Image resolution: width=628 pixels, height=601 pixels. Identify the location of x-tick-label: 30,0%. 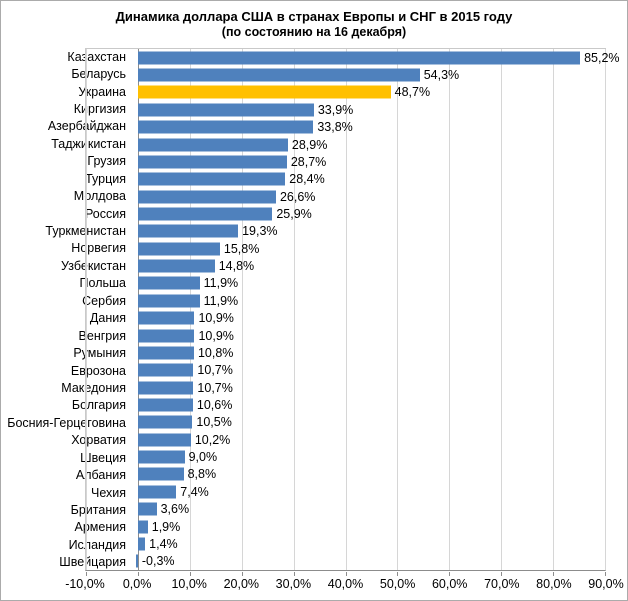
(293, 584).